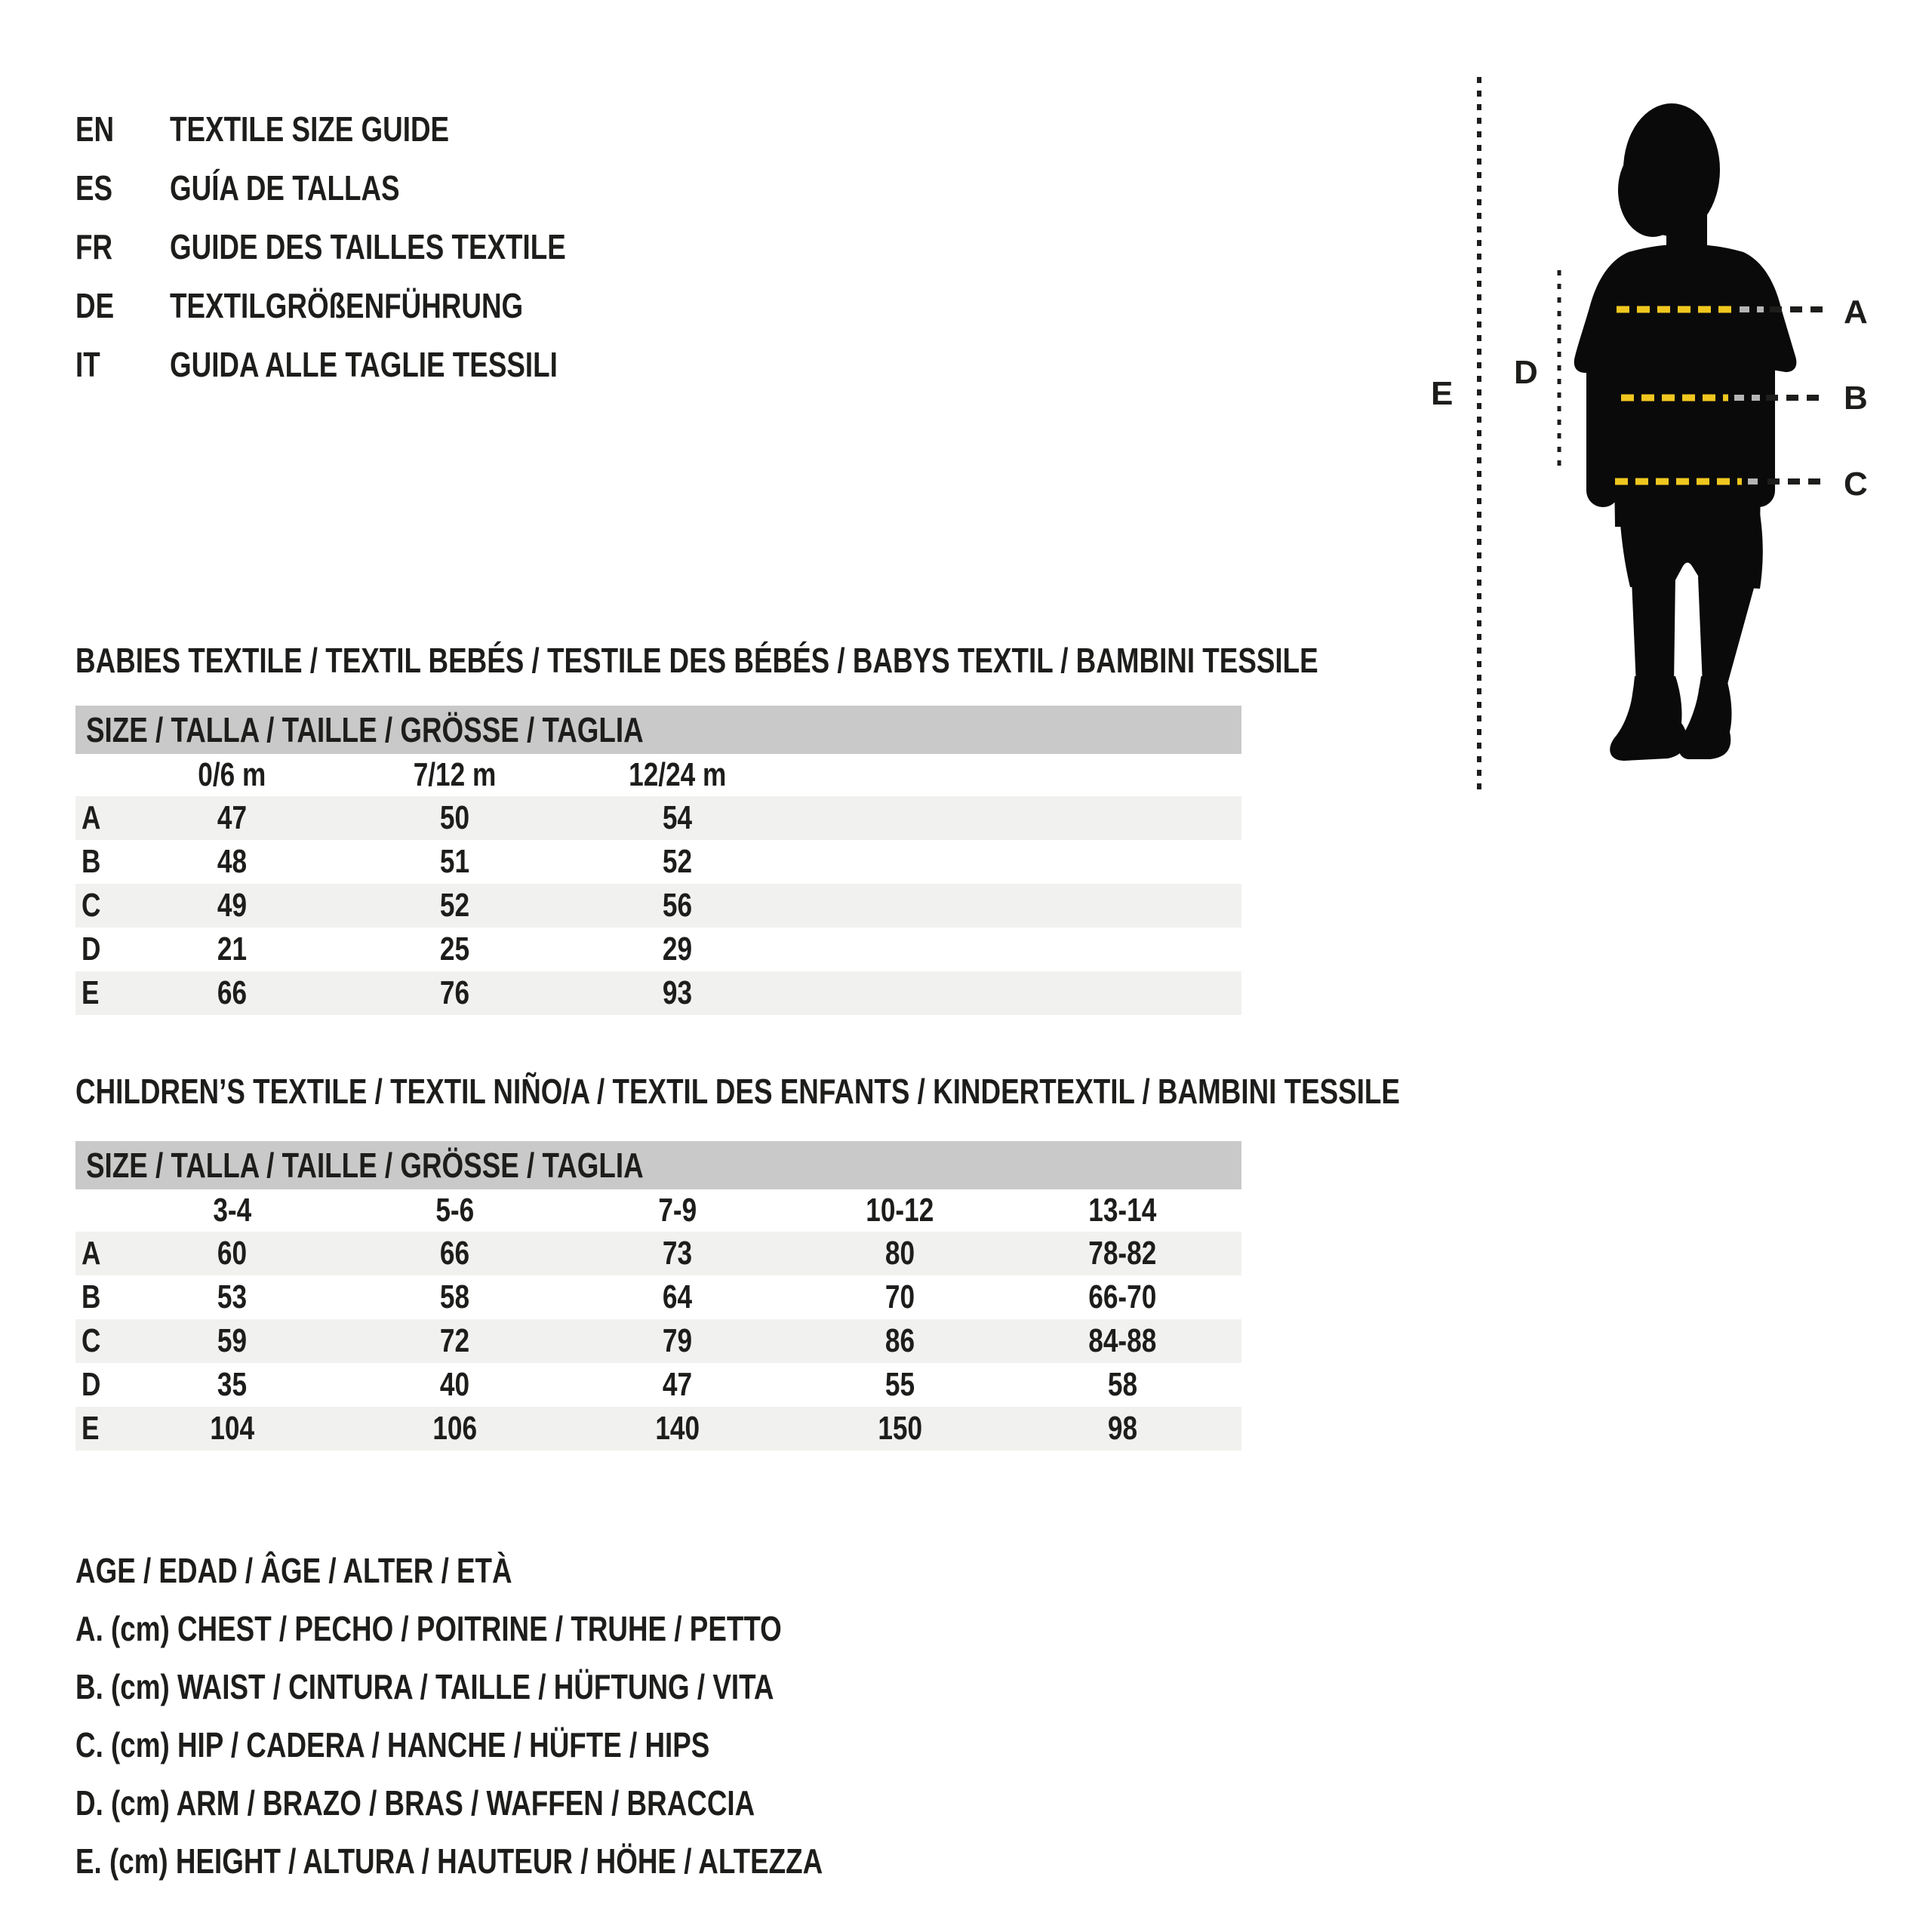 Image resolution: width=1932 pixels, height=1932 pixels. I want to click on cell-value: 86, so click(899, 1340).